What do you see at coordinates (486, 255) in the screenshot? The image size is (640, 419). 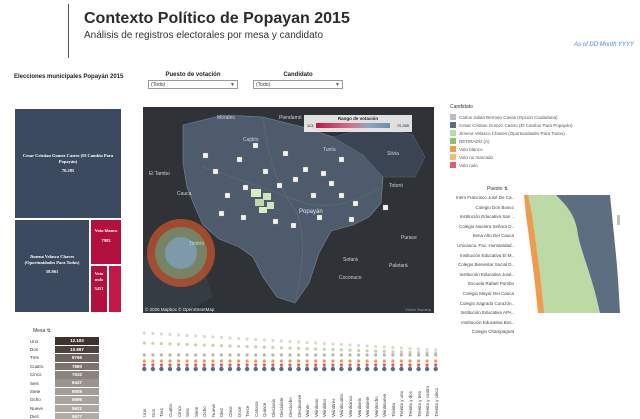 I see `puesto-item: Institución Educativa El M..` at bounding box center [486, 255].